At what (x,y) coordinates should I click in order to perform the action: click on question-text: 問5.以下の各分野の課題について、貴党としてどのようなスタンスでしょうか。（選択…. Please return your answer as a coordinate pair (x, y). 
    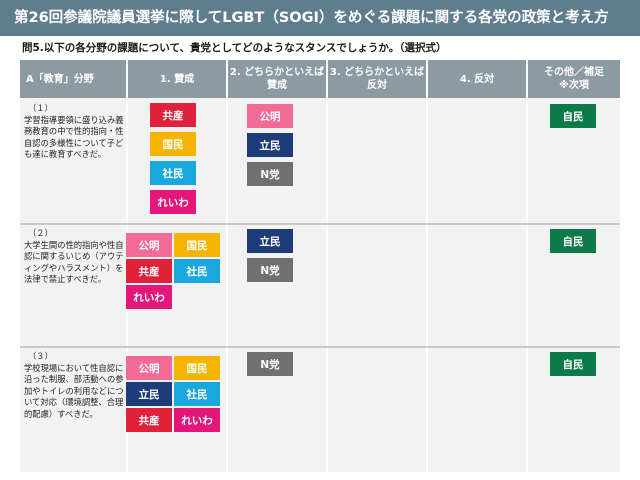
    Looking at the image, I should click on (234, 48).